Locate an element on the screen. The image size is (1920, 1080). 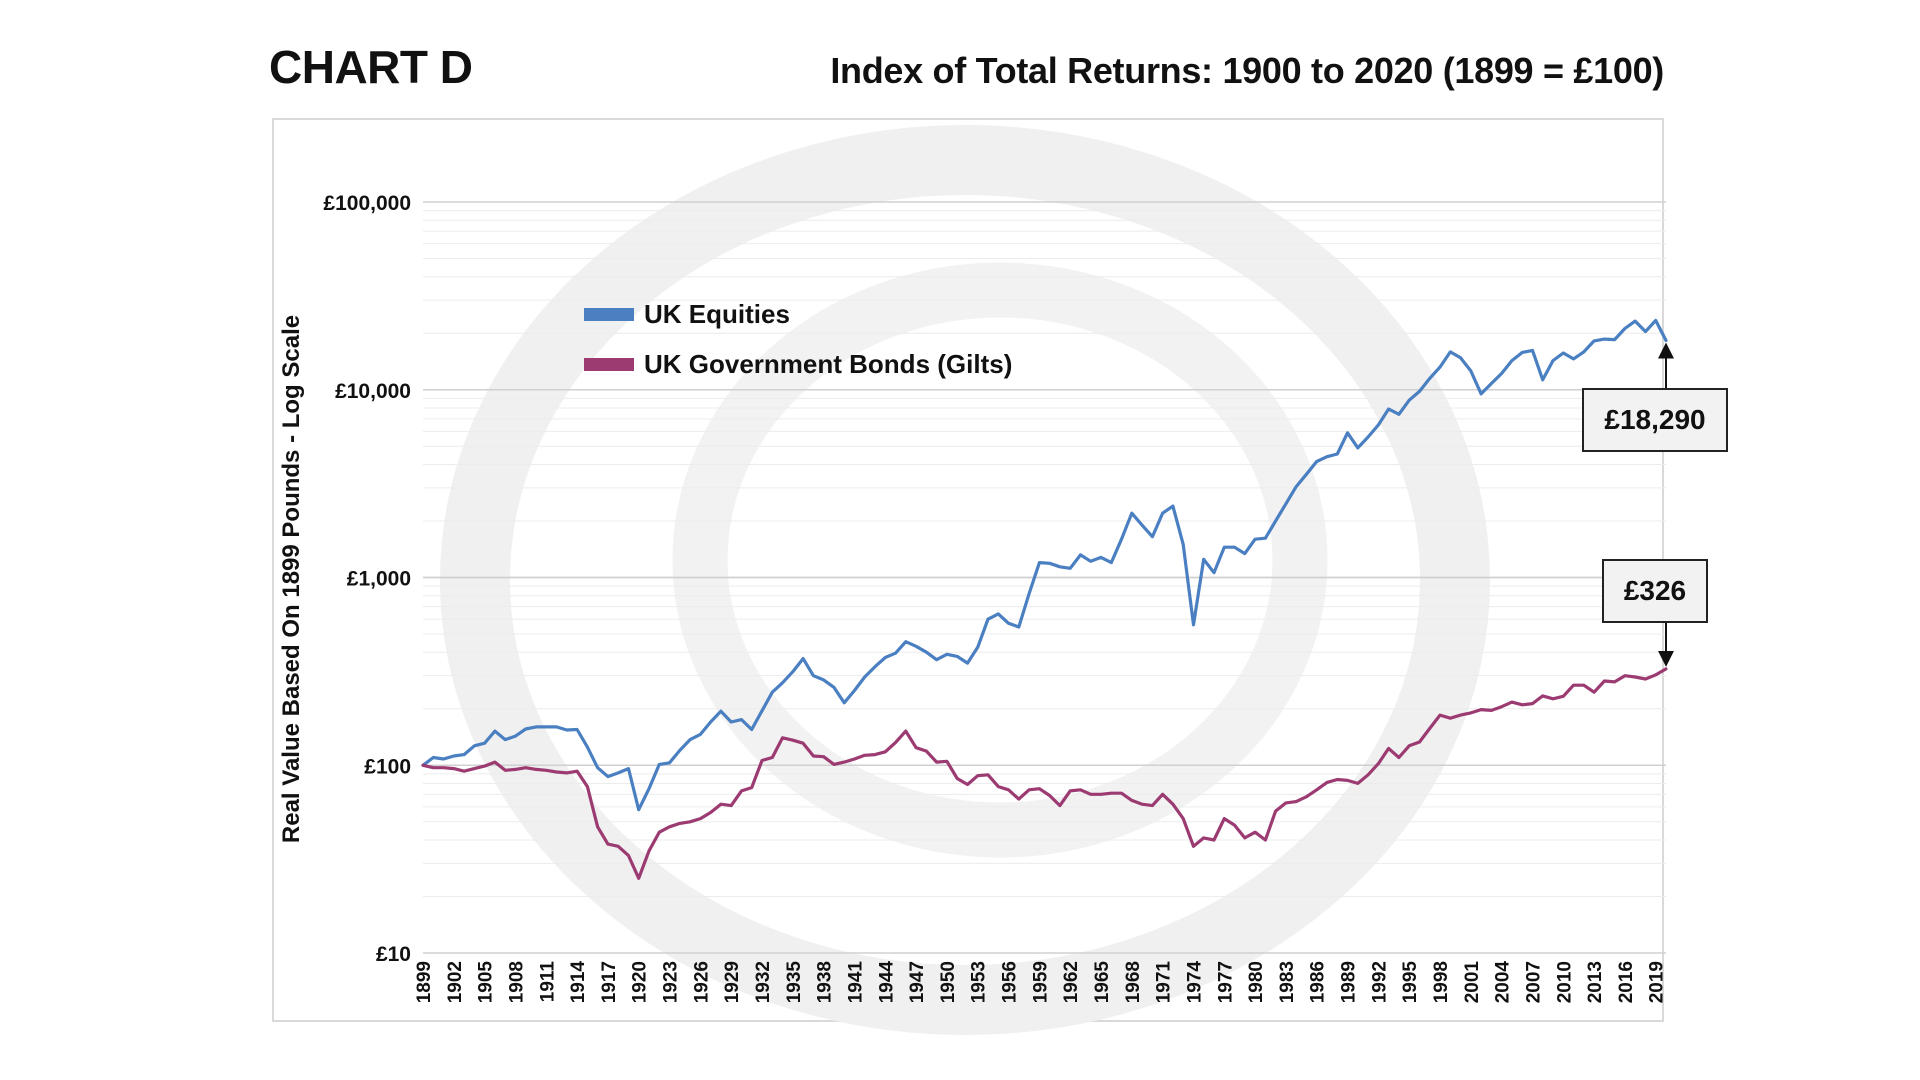
x-tick-label: 1944 is located at coordinates (886, 982).